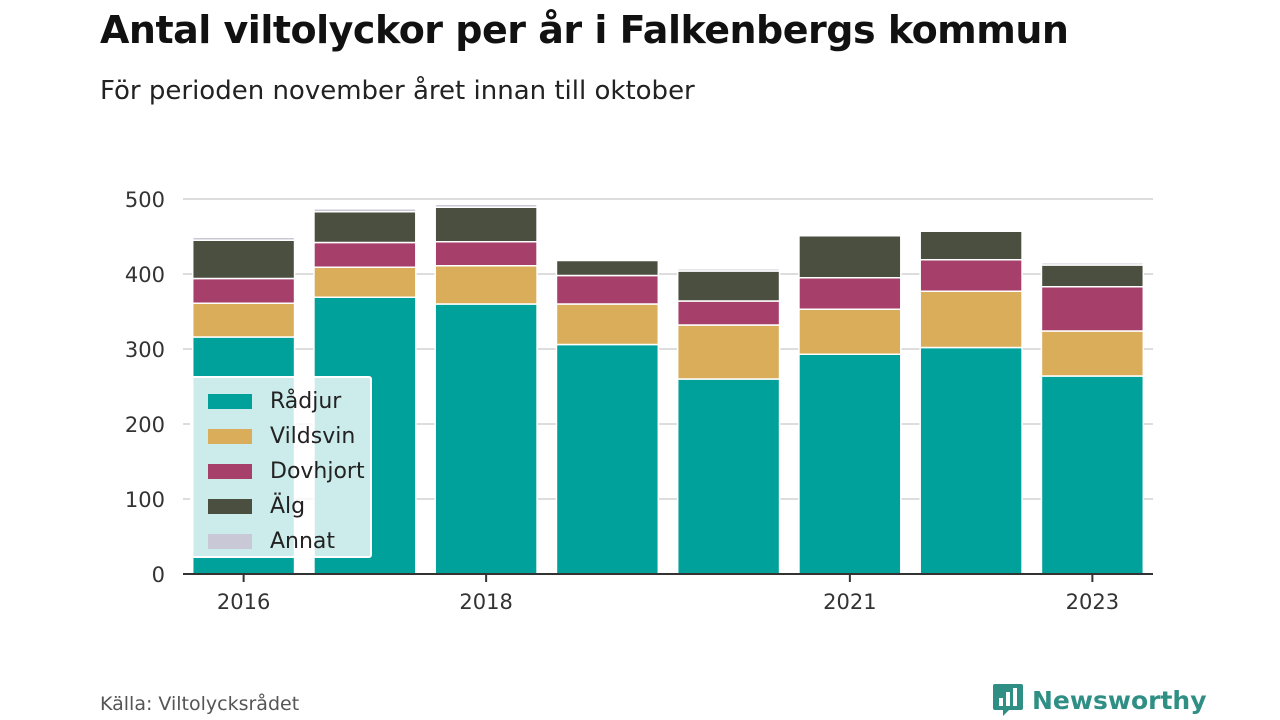 This screenshot has width=1280, height=720. I want to click on bar-segment-annat-2016, so click(243, 238).